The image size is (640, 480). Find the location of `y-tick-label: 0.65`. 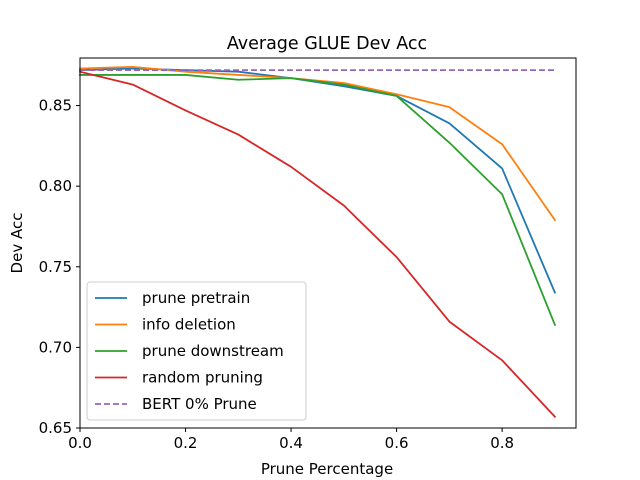

y-tick-label: 0.65 is located at coordinates (55, 428).